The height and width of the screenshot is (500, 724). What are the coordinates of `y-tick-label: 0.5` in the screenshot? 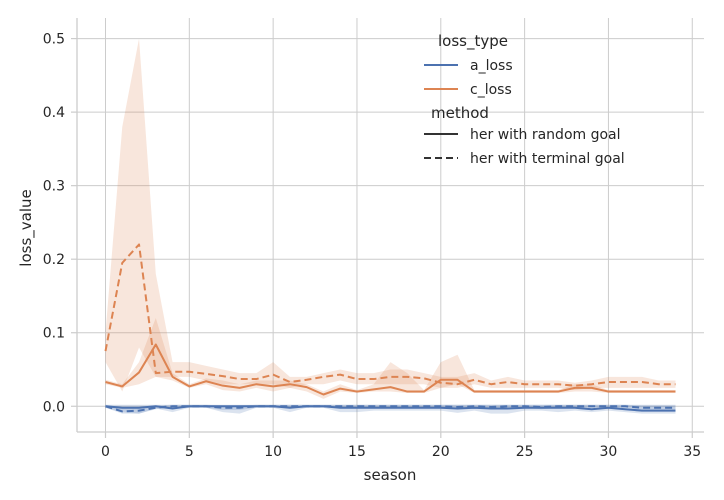 It's located at (54, 40).